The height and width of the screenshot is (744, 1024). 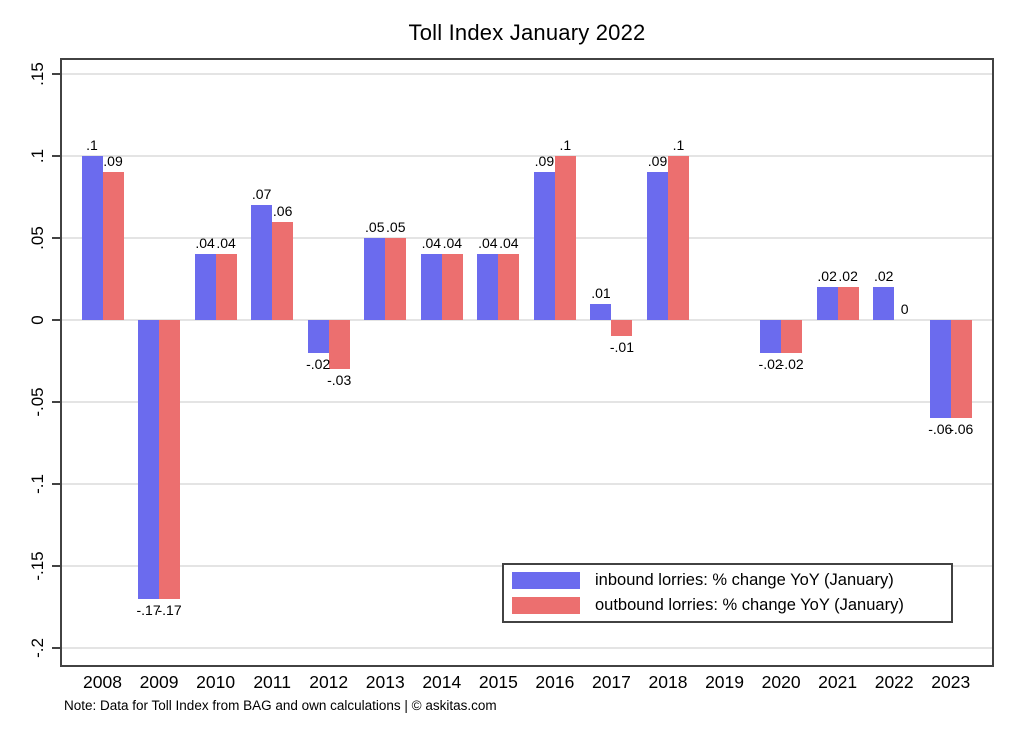 I want to click on outbound-bar-2023, so click(x=961, y=369).